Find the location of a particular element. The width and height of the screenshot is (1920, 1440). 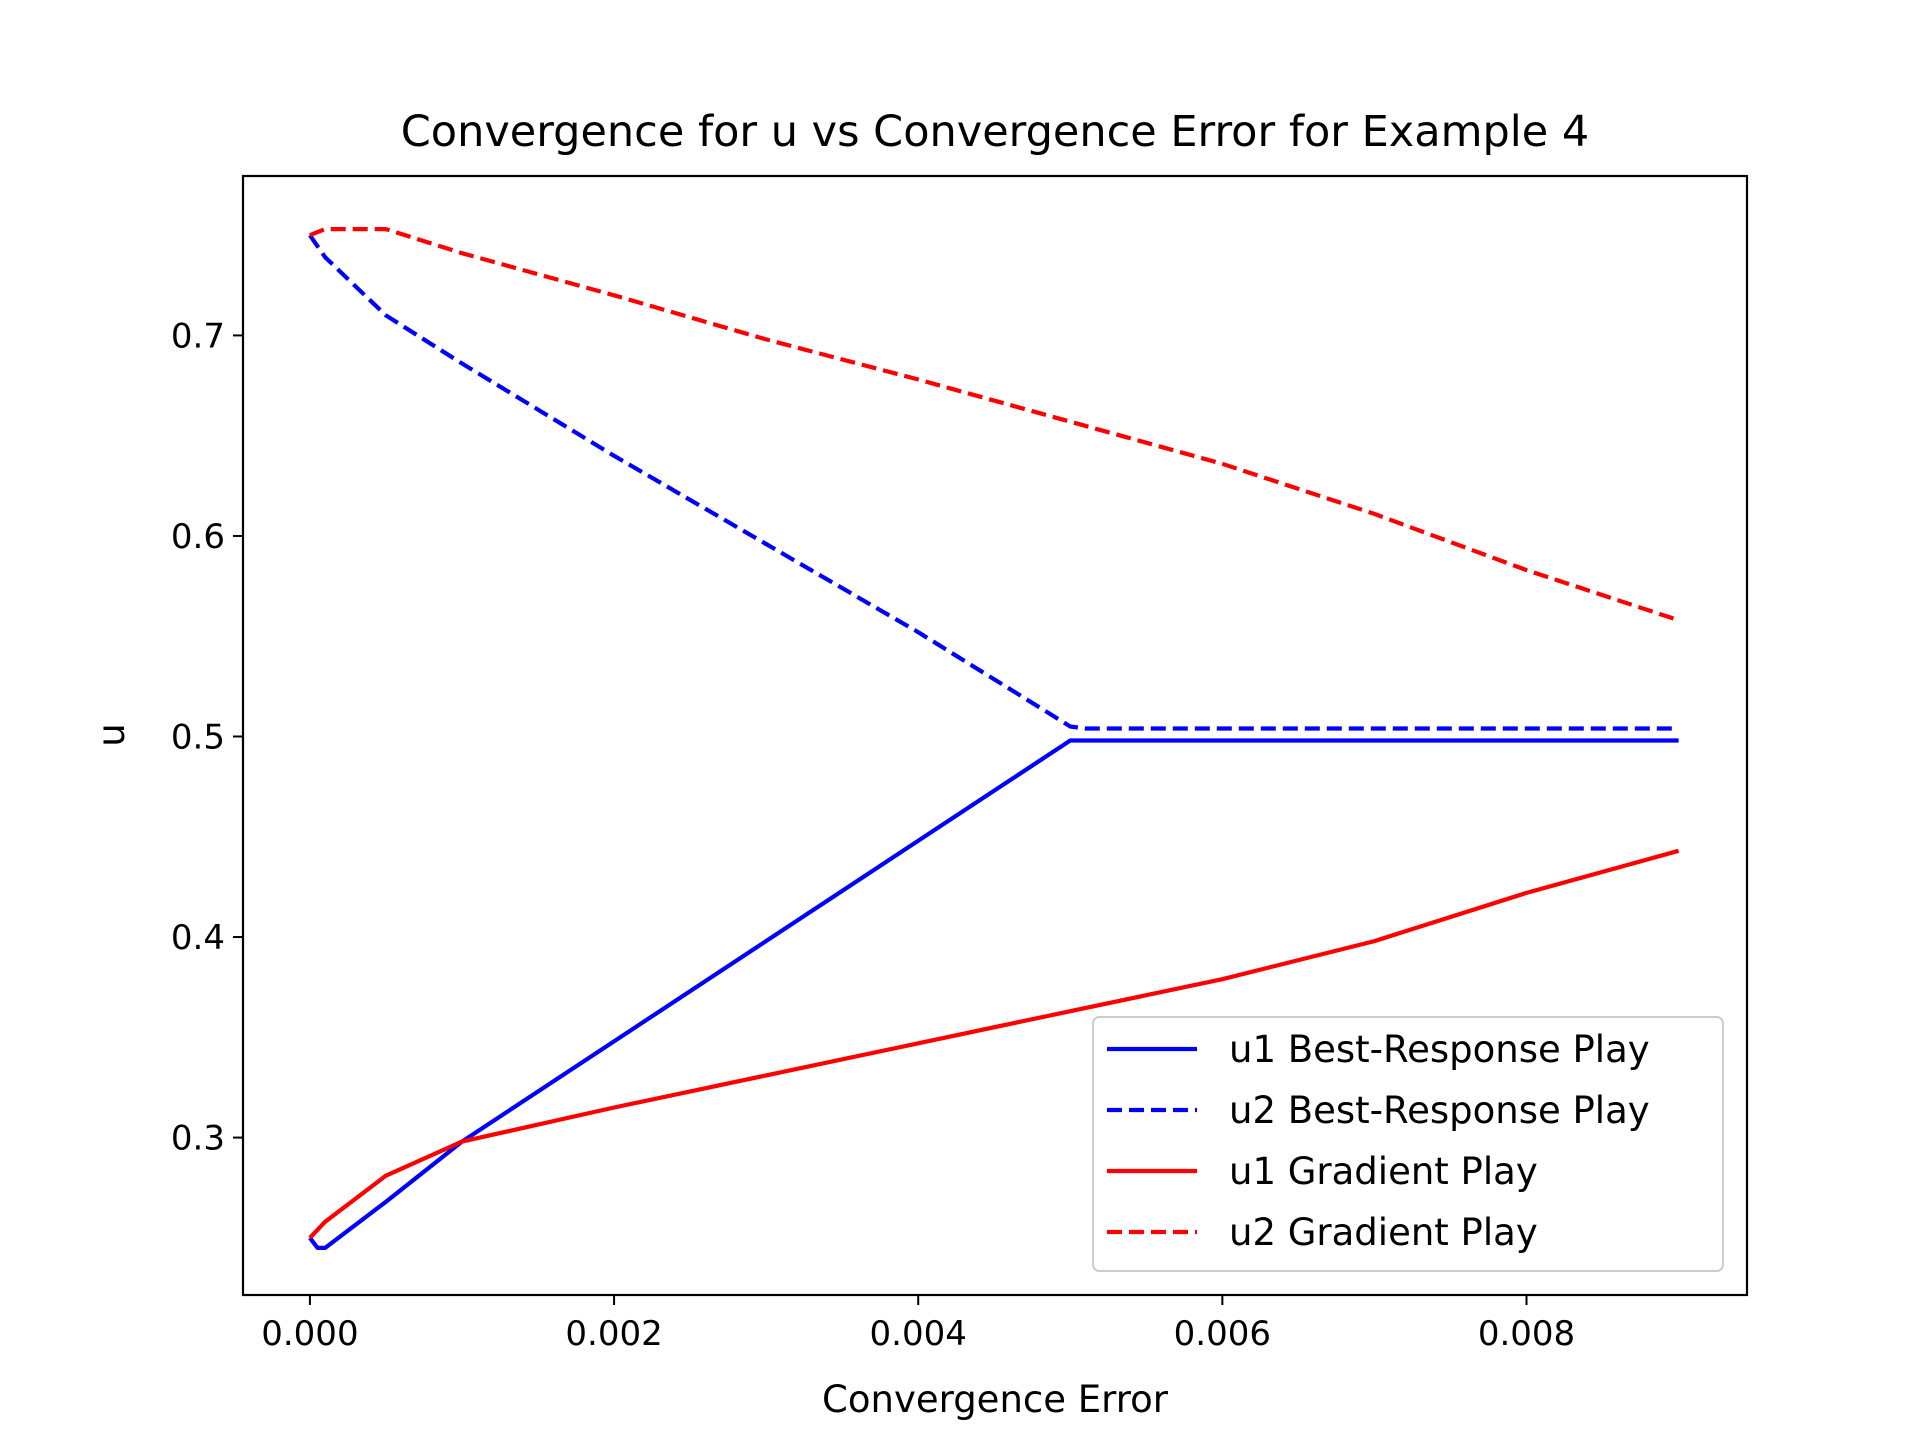

y-tick-label: 0.4 is located at coordinates (198, 938).